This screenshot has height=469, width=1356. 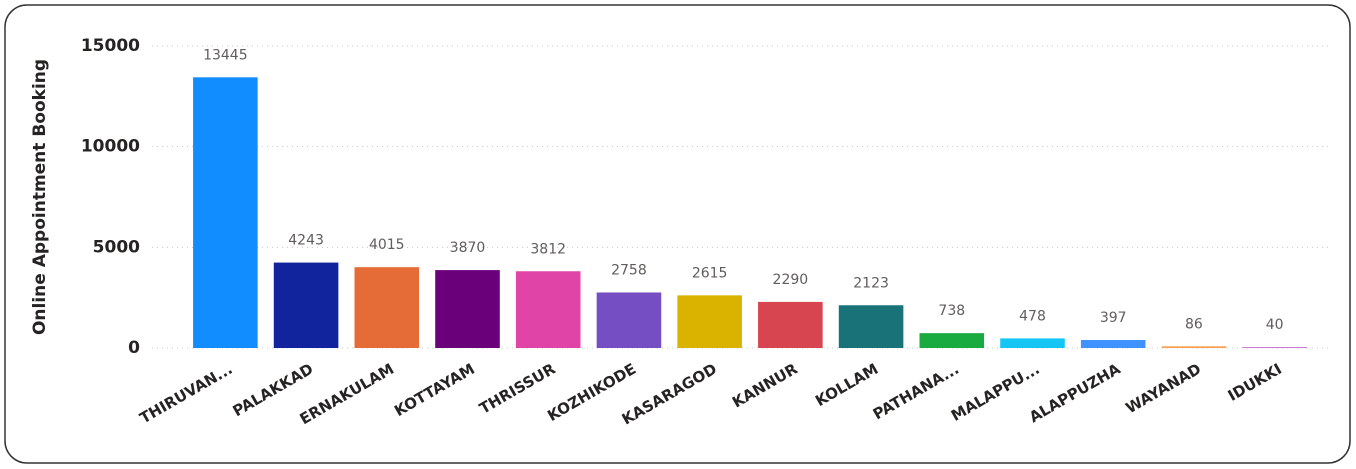 What do you see at coordinates (871, 283) in the screenshot?
I see `data-label: 2123` at bounding box center [871, 283].